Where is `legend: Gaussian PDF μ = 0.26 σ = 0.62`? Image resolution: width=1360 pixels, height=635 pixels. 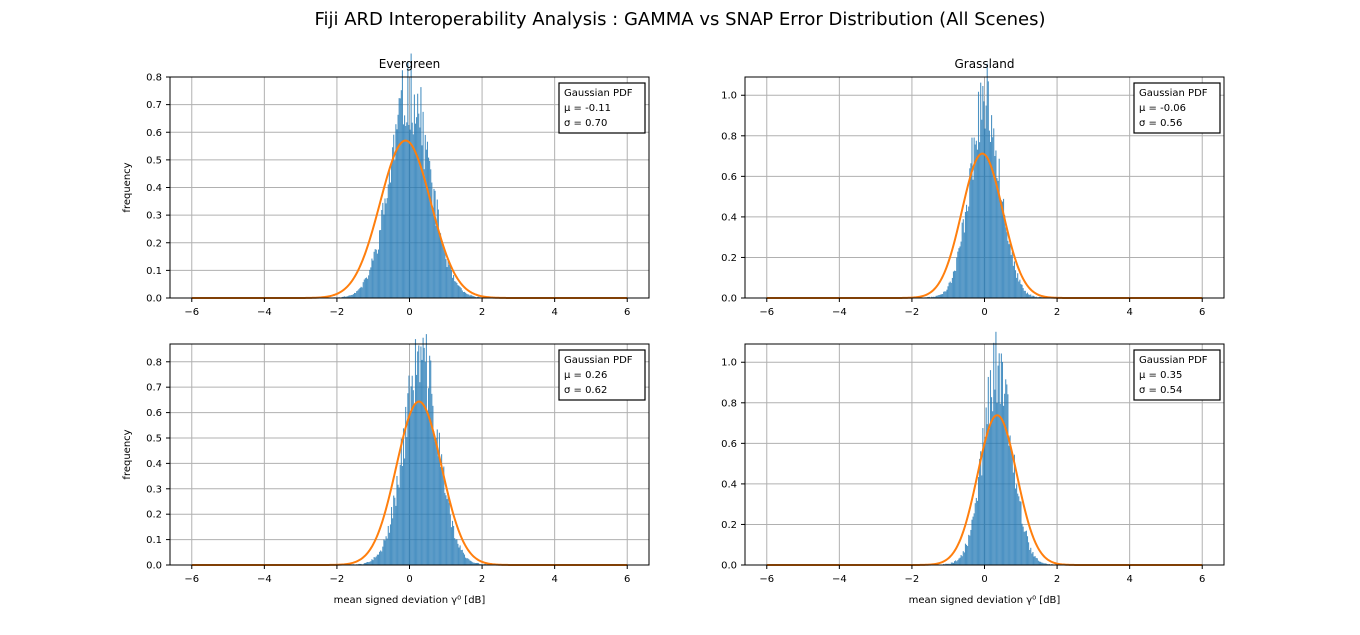 legend: Gaussian PDF μ = 0.26 σ = 0.62 is located at coordinates (602, 375).